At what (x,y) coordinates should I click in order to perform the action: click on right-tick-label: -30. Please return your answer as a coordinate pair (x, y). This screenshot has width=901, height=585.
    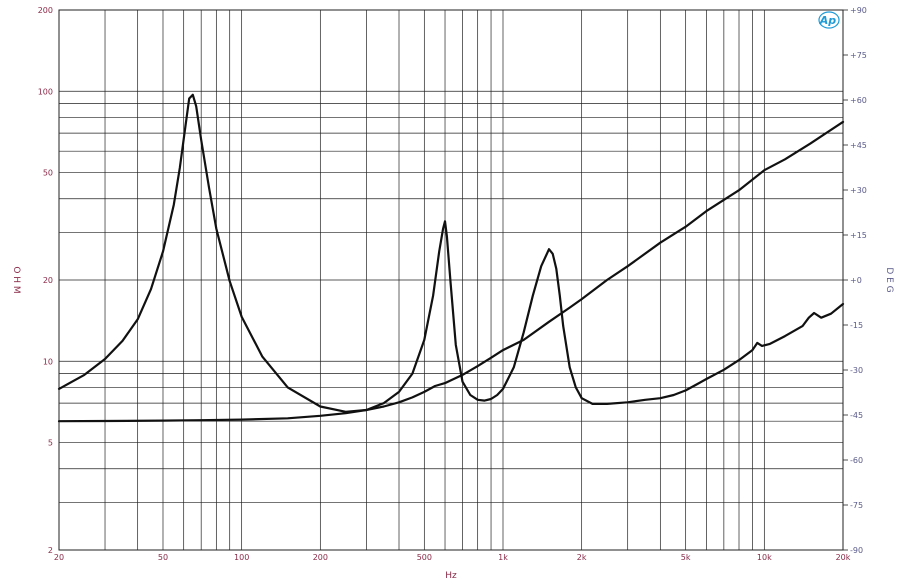
    Looking at the image, I should click on (856, 370).